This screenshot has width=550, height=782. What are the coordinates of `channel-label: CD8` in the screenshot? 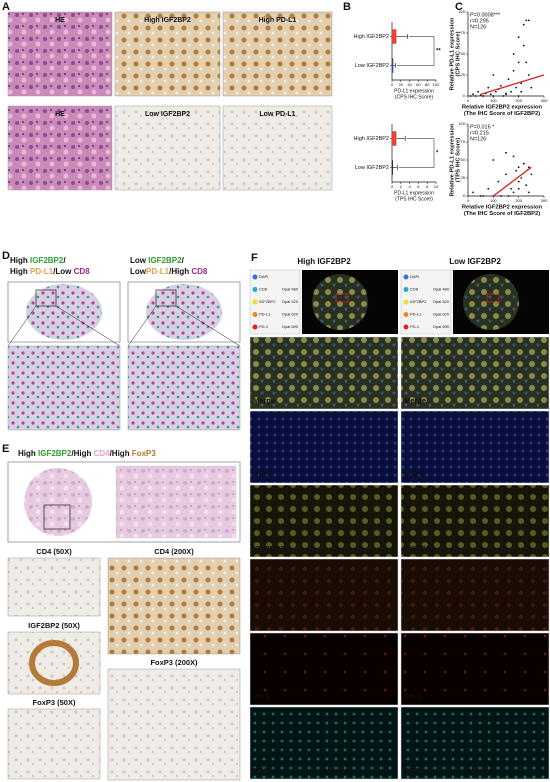 It's located at (411, 770).